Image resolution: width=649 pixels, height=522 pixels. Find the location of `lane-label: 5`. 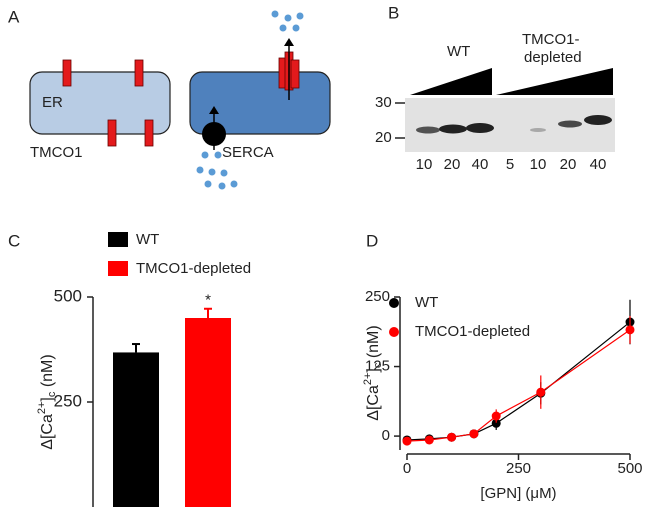

lane-label: 5 is located at coordinates (510, 164).